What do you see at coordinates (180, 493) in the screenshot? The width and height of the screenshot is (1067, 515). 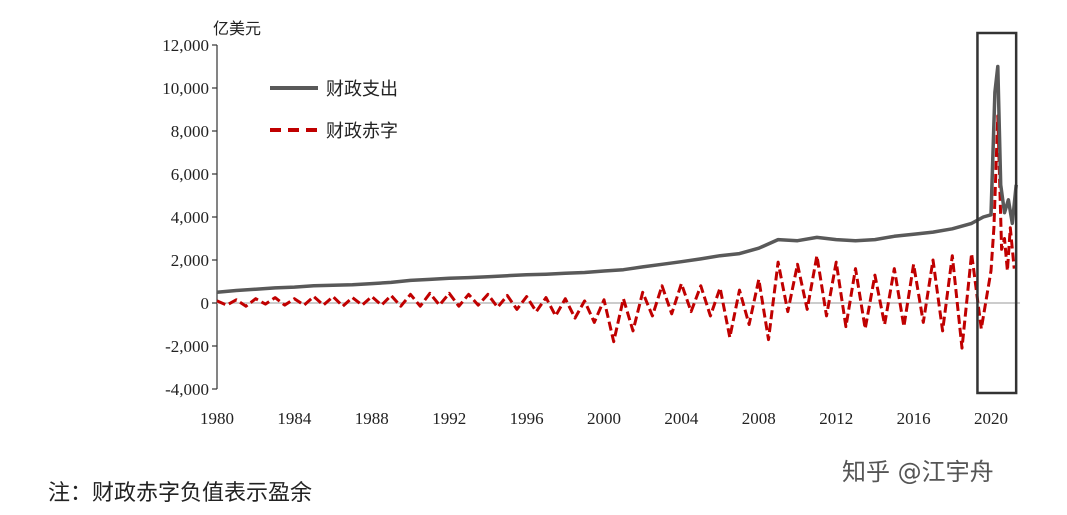 I see `footnote: 注：财政赤字负值表示盈余` at bounding box center [180, 493].